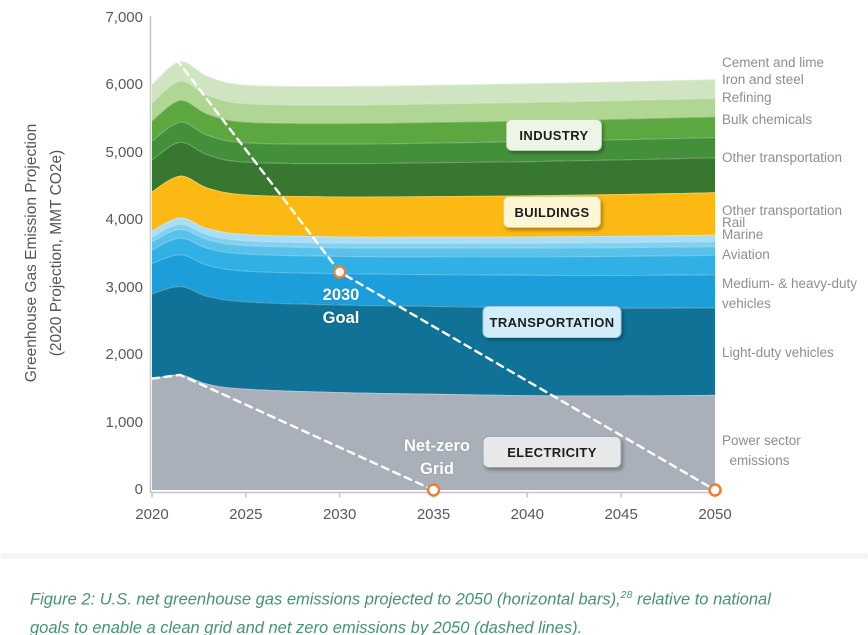 The width and height of the screenshot is (868, 635). Describe the element at coordinates (124, 17) in the screenshot. I see `y-tick-label-7000: 7,000` at that location.